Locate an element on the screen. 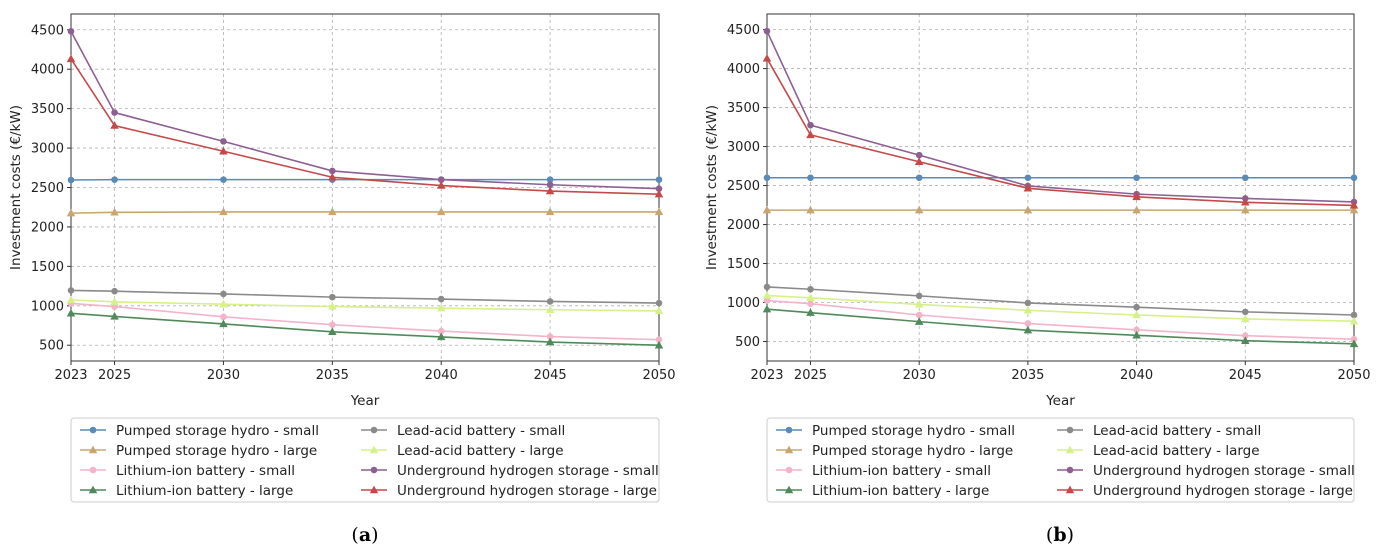 The height and width of the screenshot is (555, 1378). legend-item: Lead-acid battery - small is located at coordinates (463, 431).